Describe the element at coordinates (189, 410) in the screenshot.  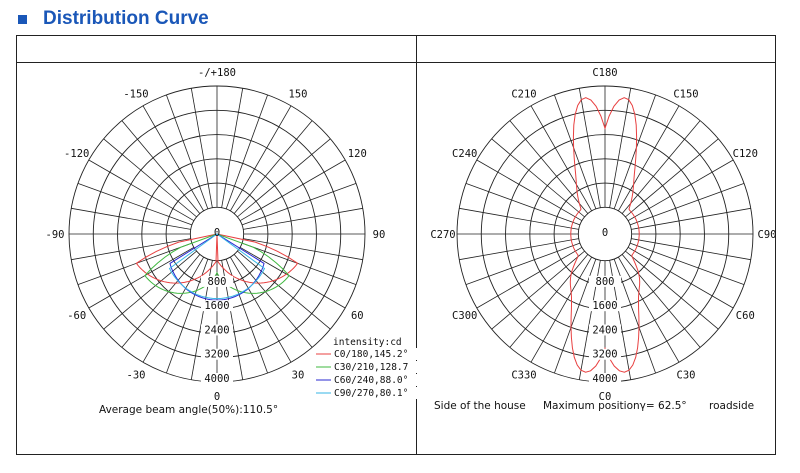
I see `beam-angle-caption: Average beam angle(50%):110.5°` at that location.